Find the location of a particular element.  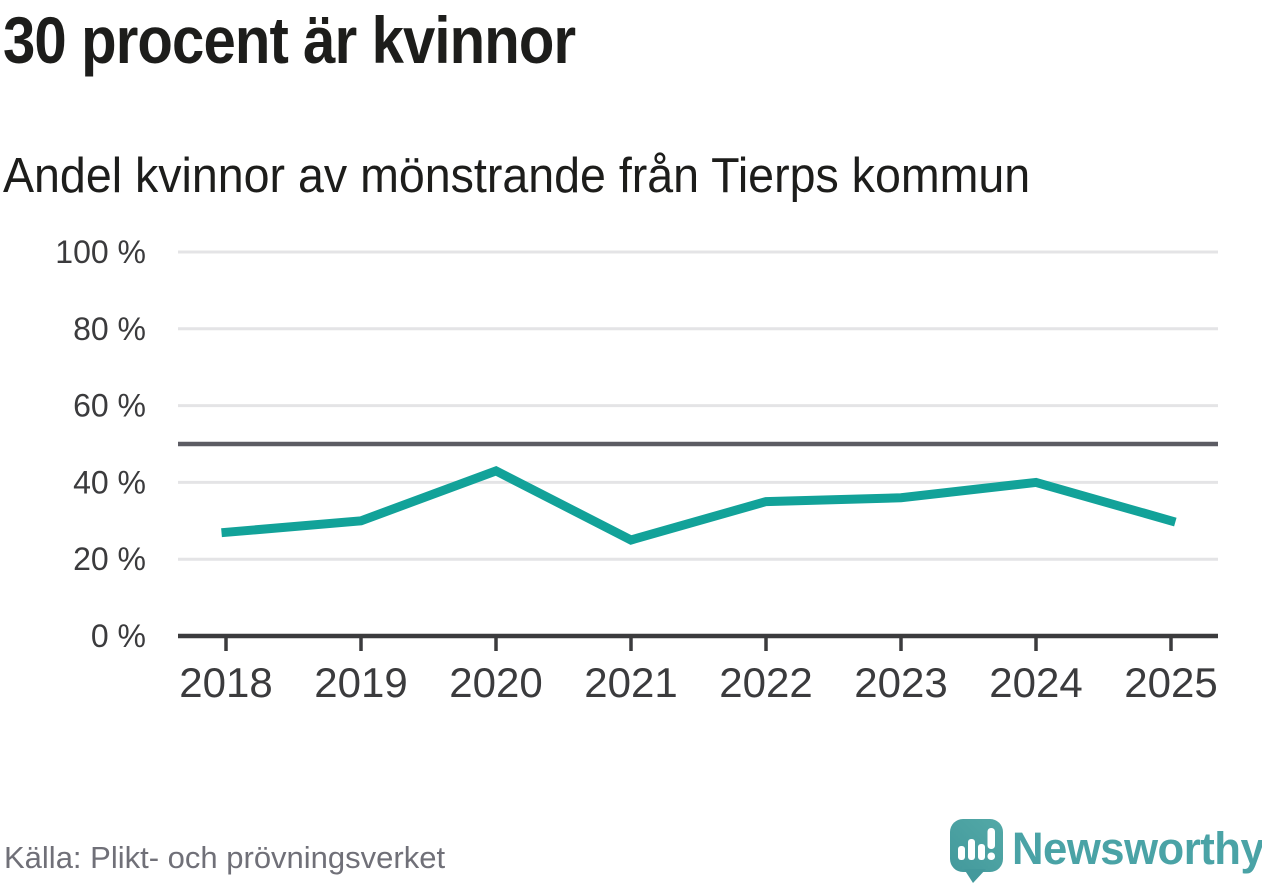

y-tick-label-100: 100 % is located at coordinates (100, 252).